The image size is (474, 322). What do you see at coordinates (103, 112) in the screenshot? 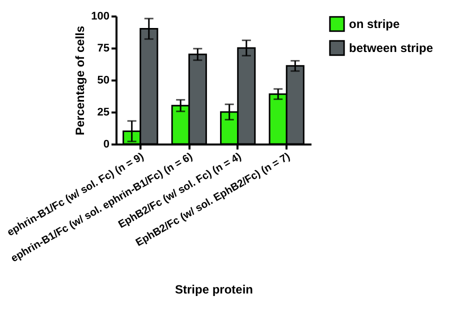
I see `y-tick-label: 25` at bounding box center [103, 112].